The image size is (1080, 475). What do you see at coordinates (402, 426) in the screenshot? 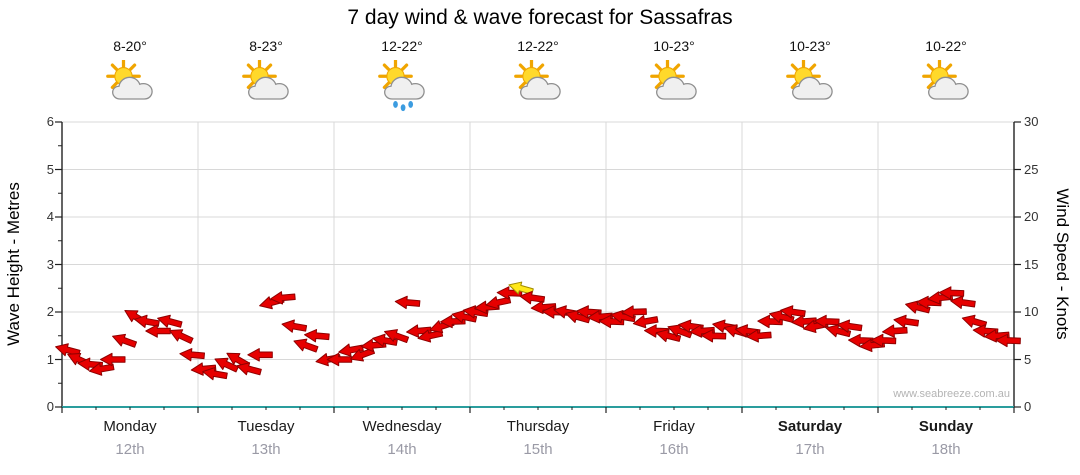
I see `day-label: Wednesday` at bounding box center [402, 426].